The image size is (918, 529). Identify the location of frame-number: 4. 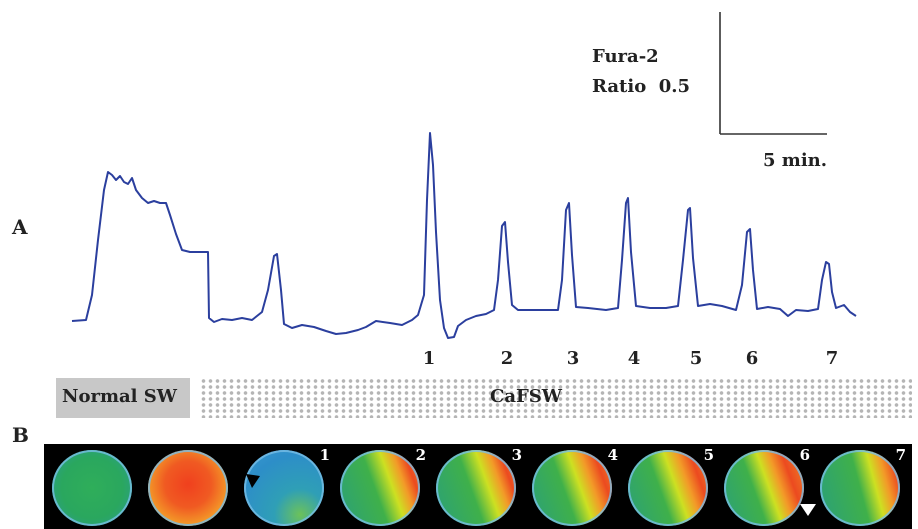
(612, 455).